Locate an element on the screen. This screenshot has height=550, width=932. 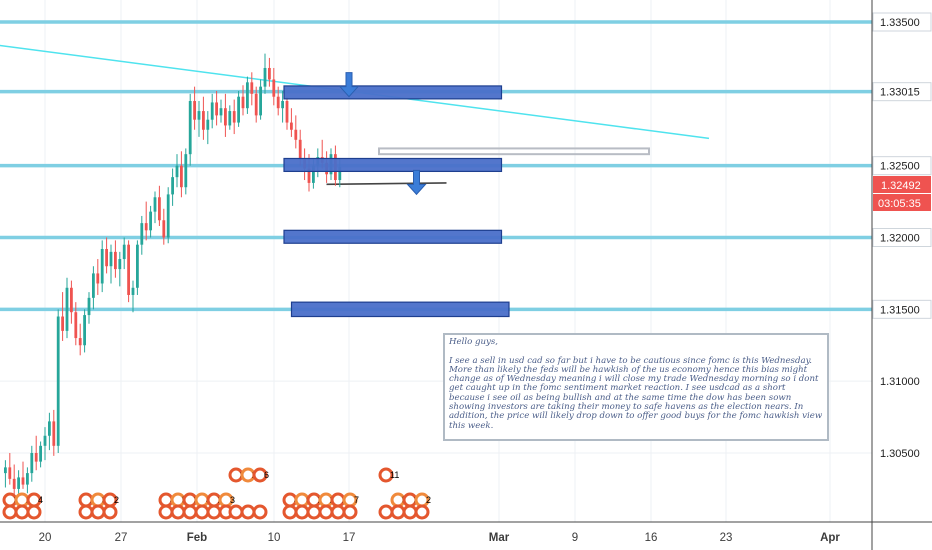
countdown-tag is located at coordinates (902, 202).